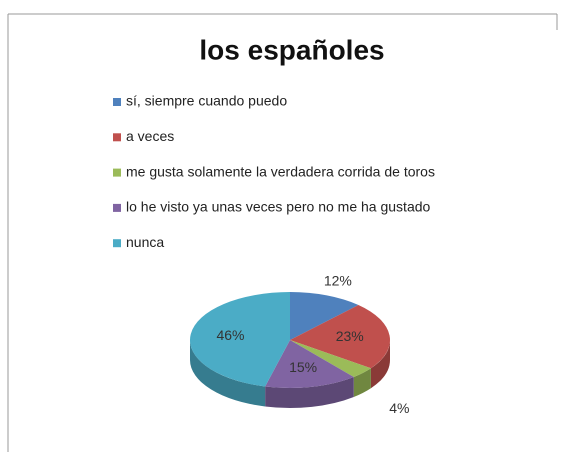  What do you see at coordinates (230, 335) in the screenshot?
I see `data-label: 46%` at bounding box center [230, 335].